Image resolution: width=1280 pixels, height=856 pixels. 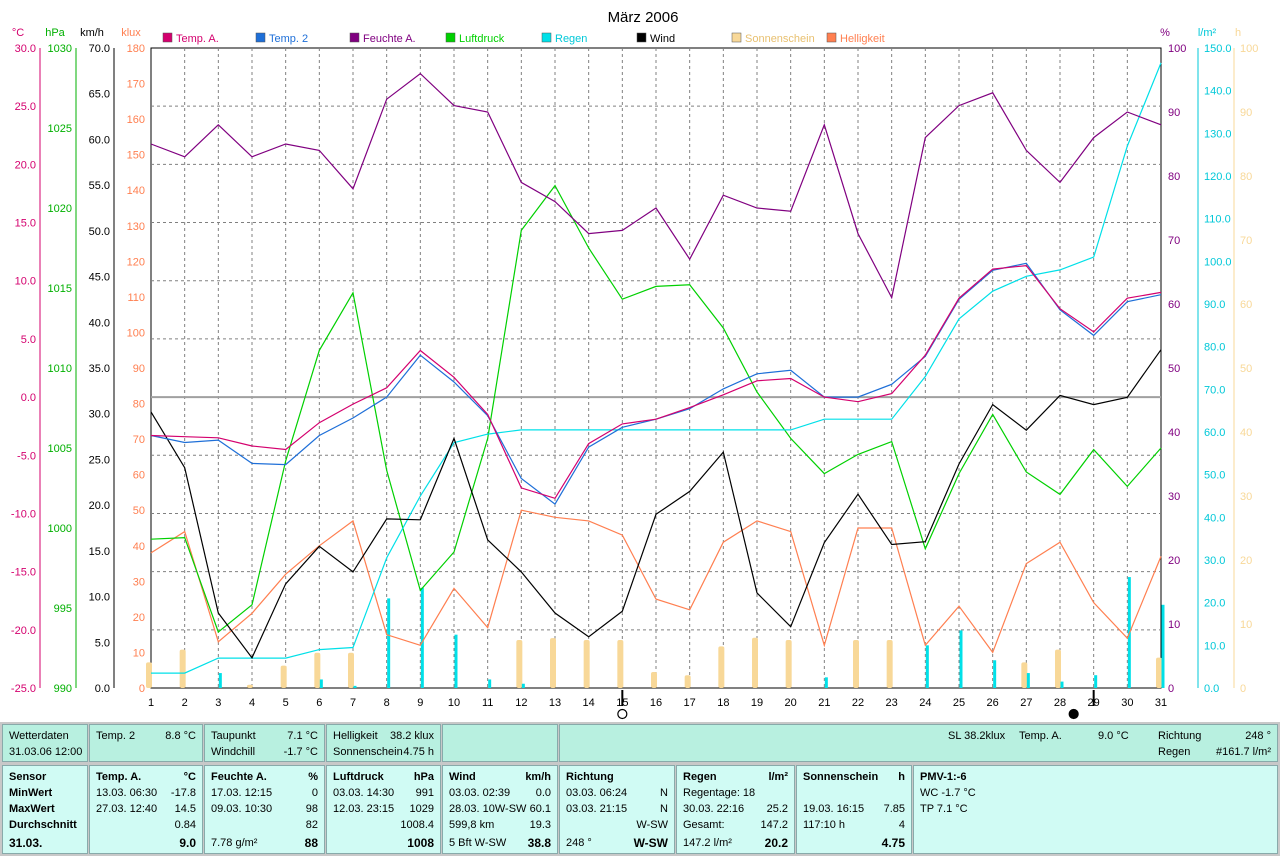 I want to click on wind-avg: 19.3, so click(x=540, y=825).